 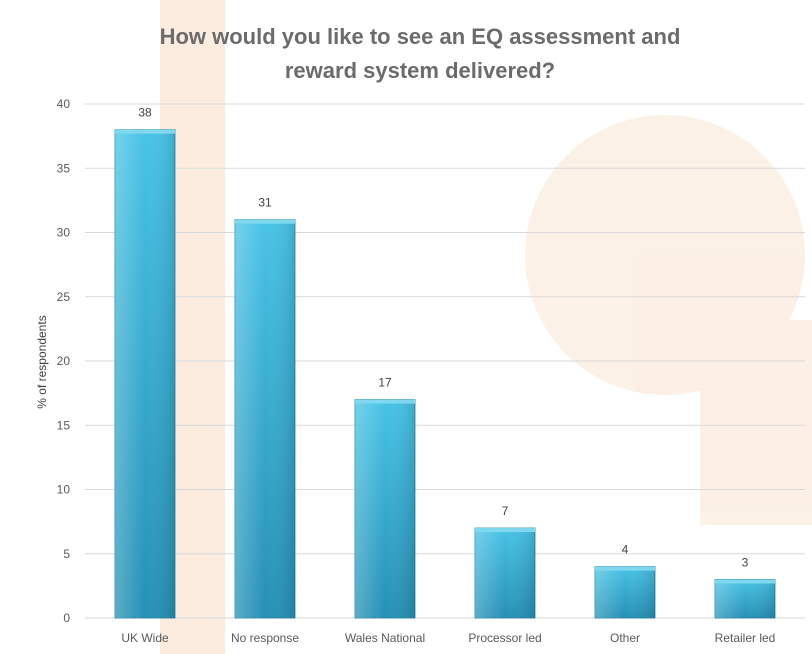 What do you see at coordinates (64, 104) in the screenshot?
I see `y-tick-label: 40` at bounding box center [64, 104].